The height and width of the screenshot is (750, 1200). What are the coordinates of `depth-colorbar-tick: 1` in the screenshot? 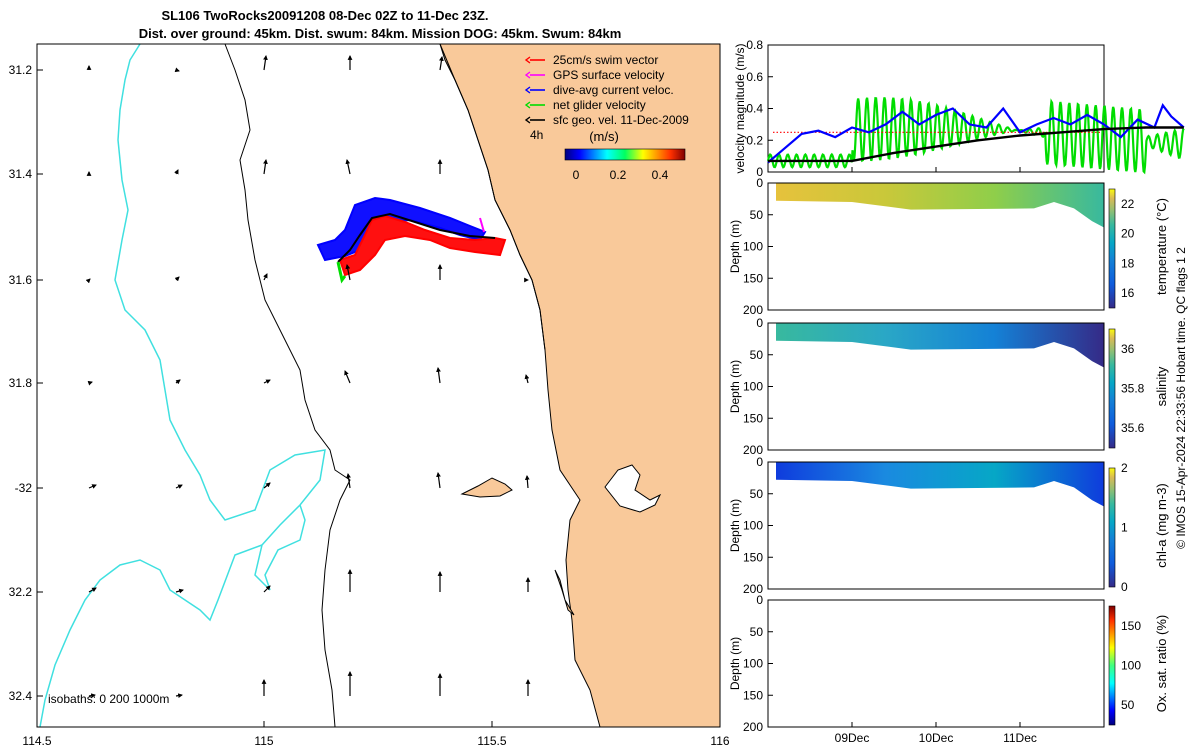 It's located at (1124, 528).